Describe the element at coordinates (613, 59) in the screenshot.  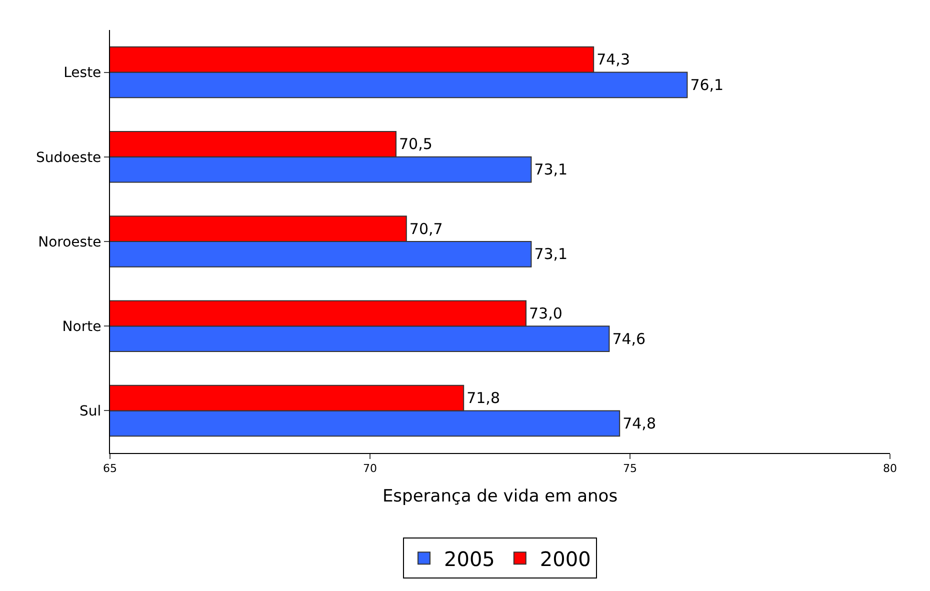
I see `data-label: 74,3` at that location.